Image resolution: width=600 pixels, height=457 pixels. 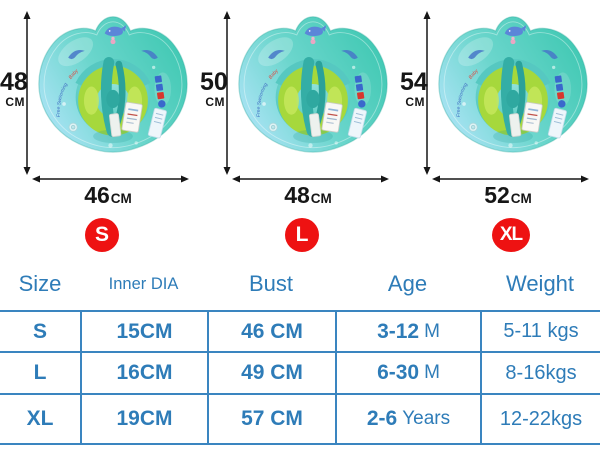 What do you see at coordinates (382, 418) in the screenshot?
I see `age-value: 2-6` at bounding box center [382, 418].